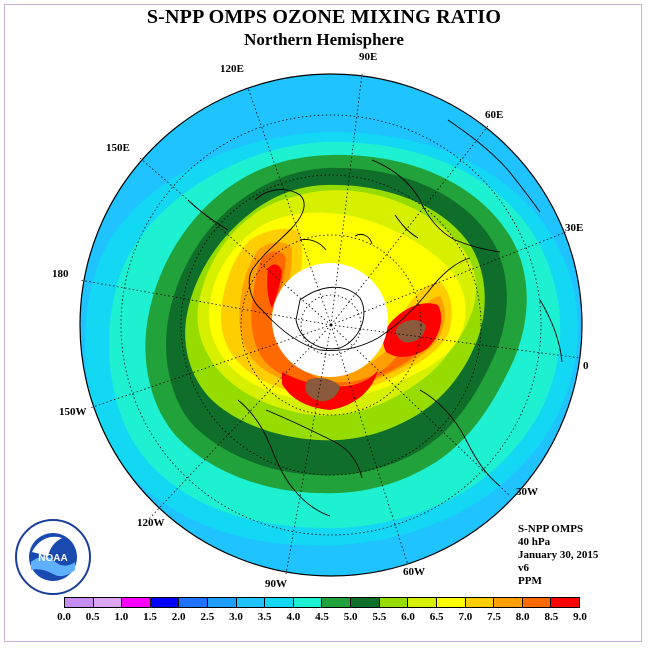 The height and width of the screenshot is (648, 648). Describe the element at coordinates (494, 617) in the screenshot. I see `colorbar-tick-label: 7.5` at that location.